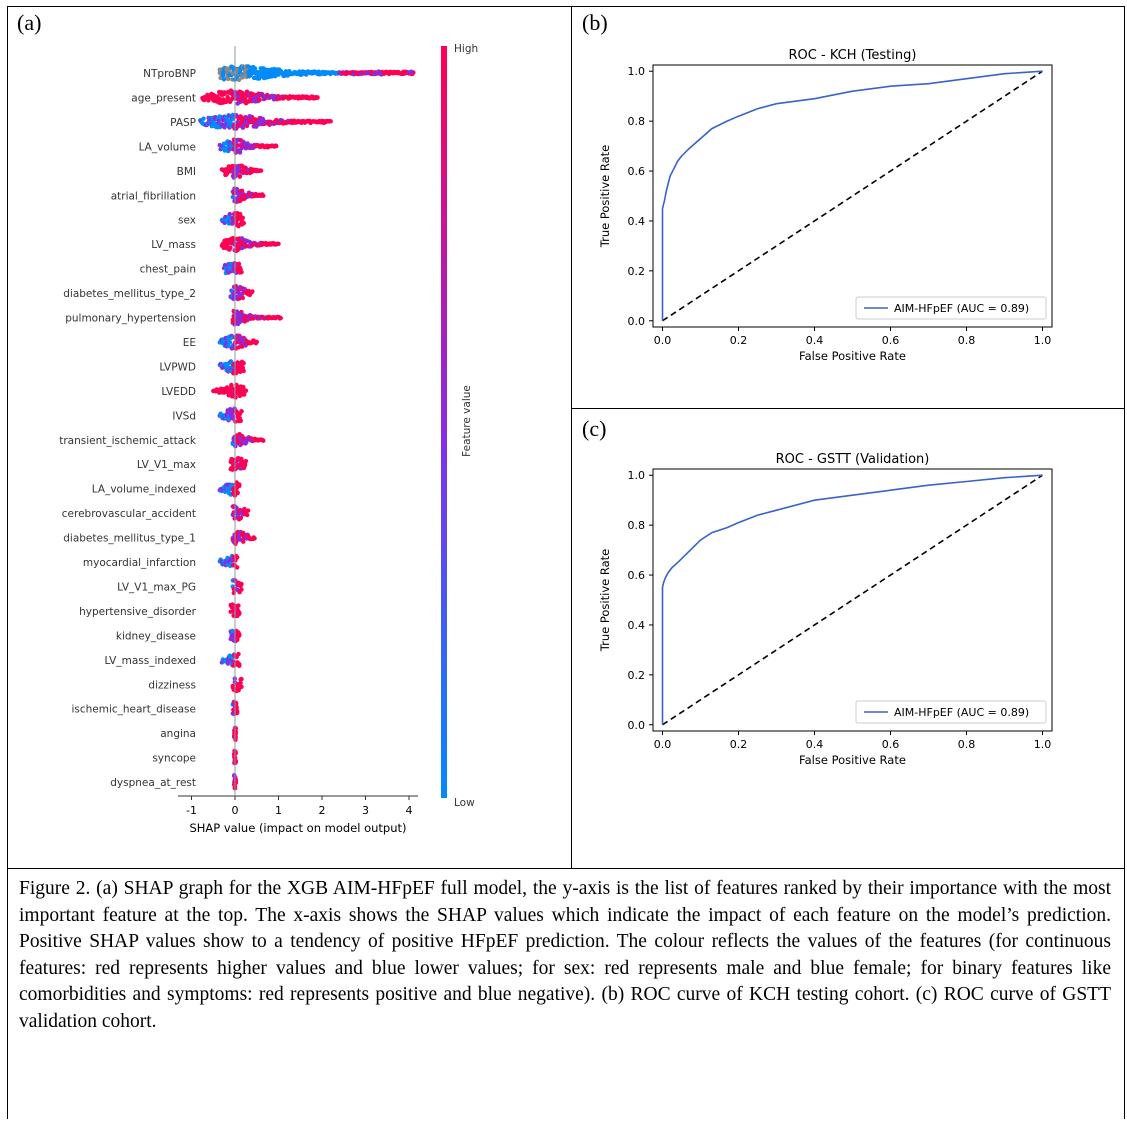 Image resolution: width=1127 pixels, height=1122 pixels. Describe the element at coordinates (189, 343) in the screenshot. I see `feature-label: EE` at that location.